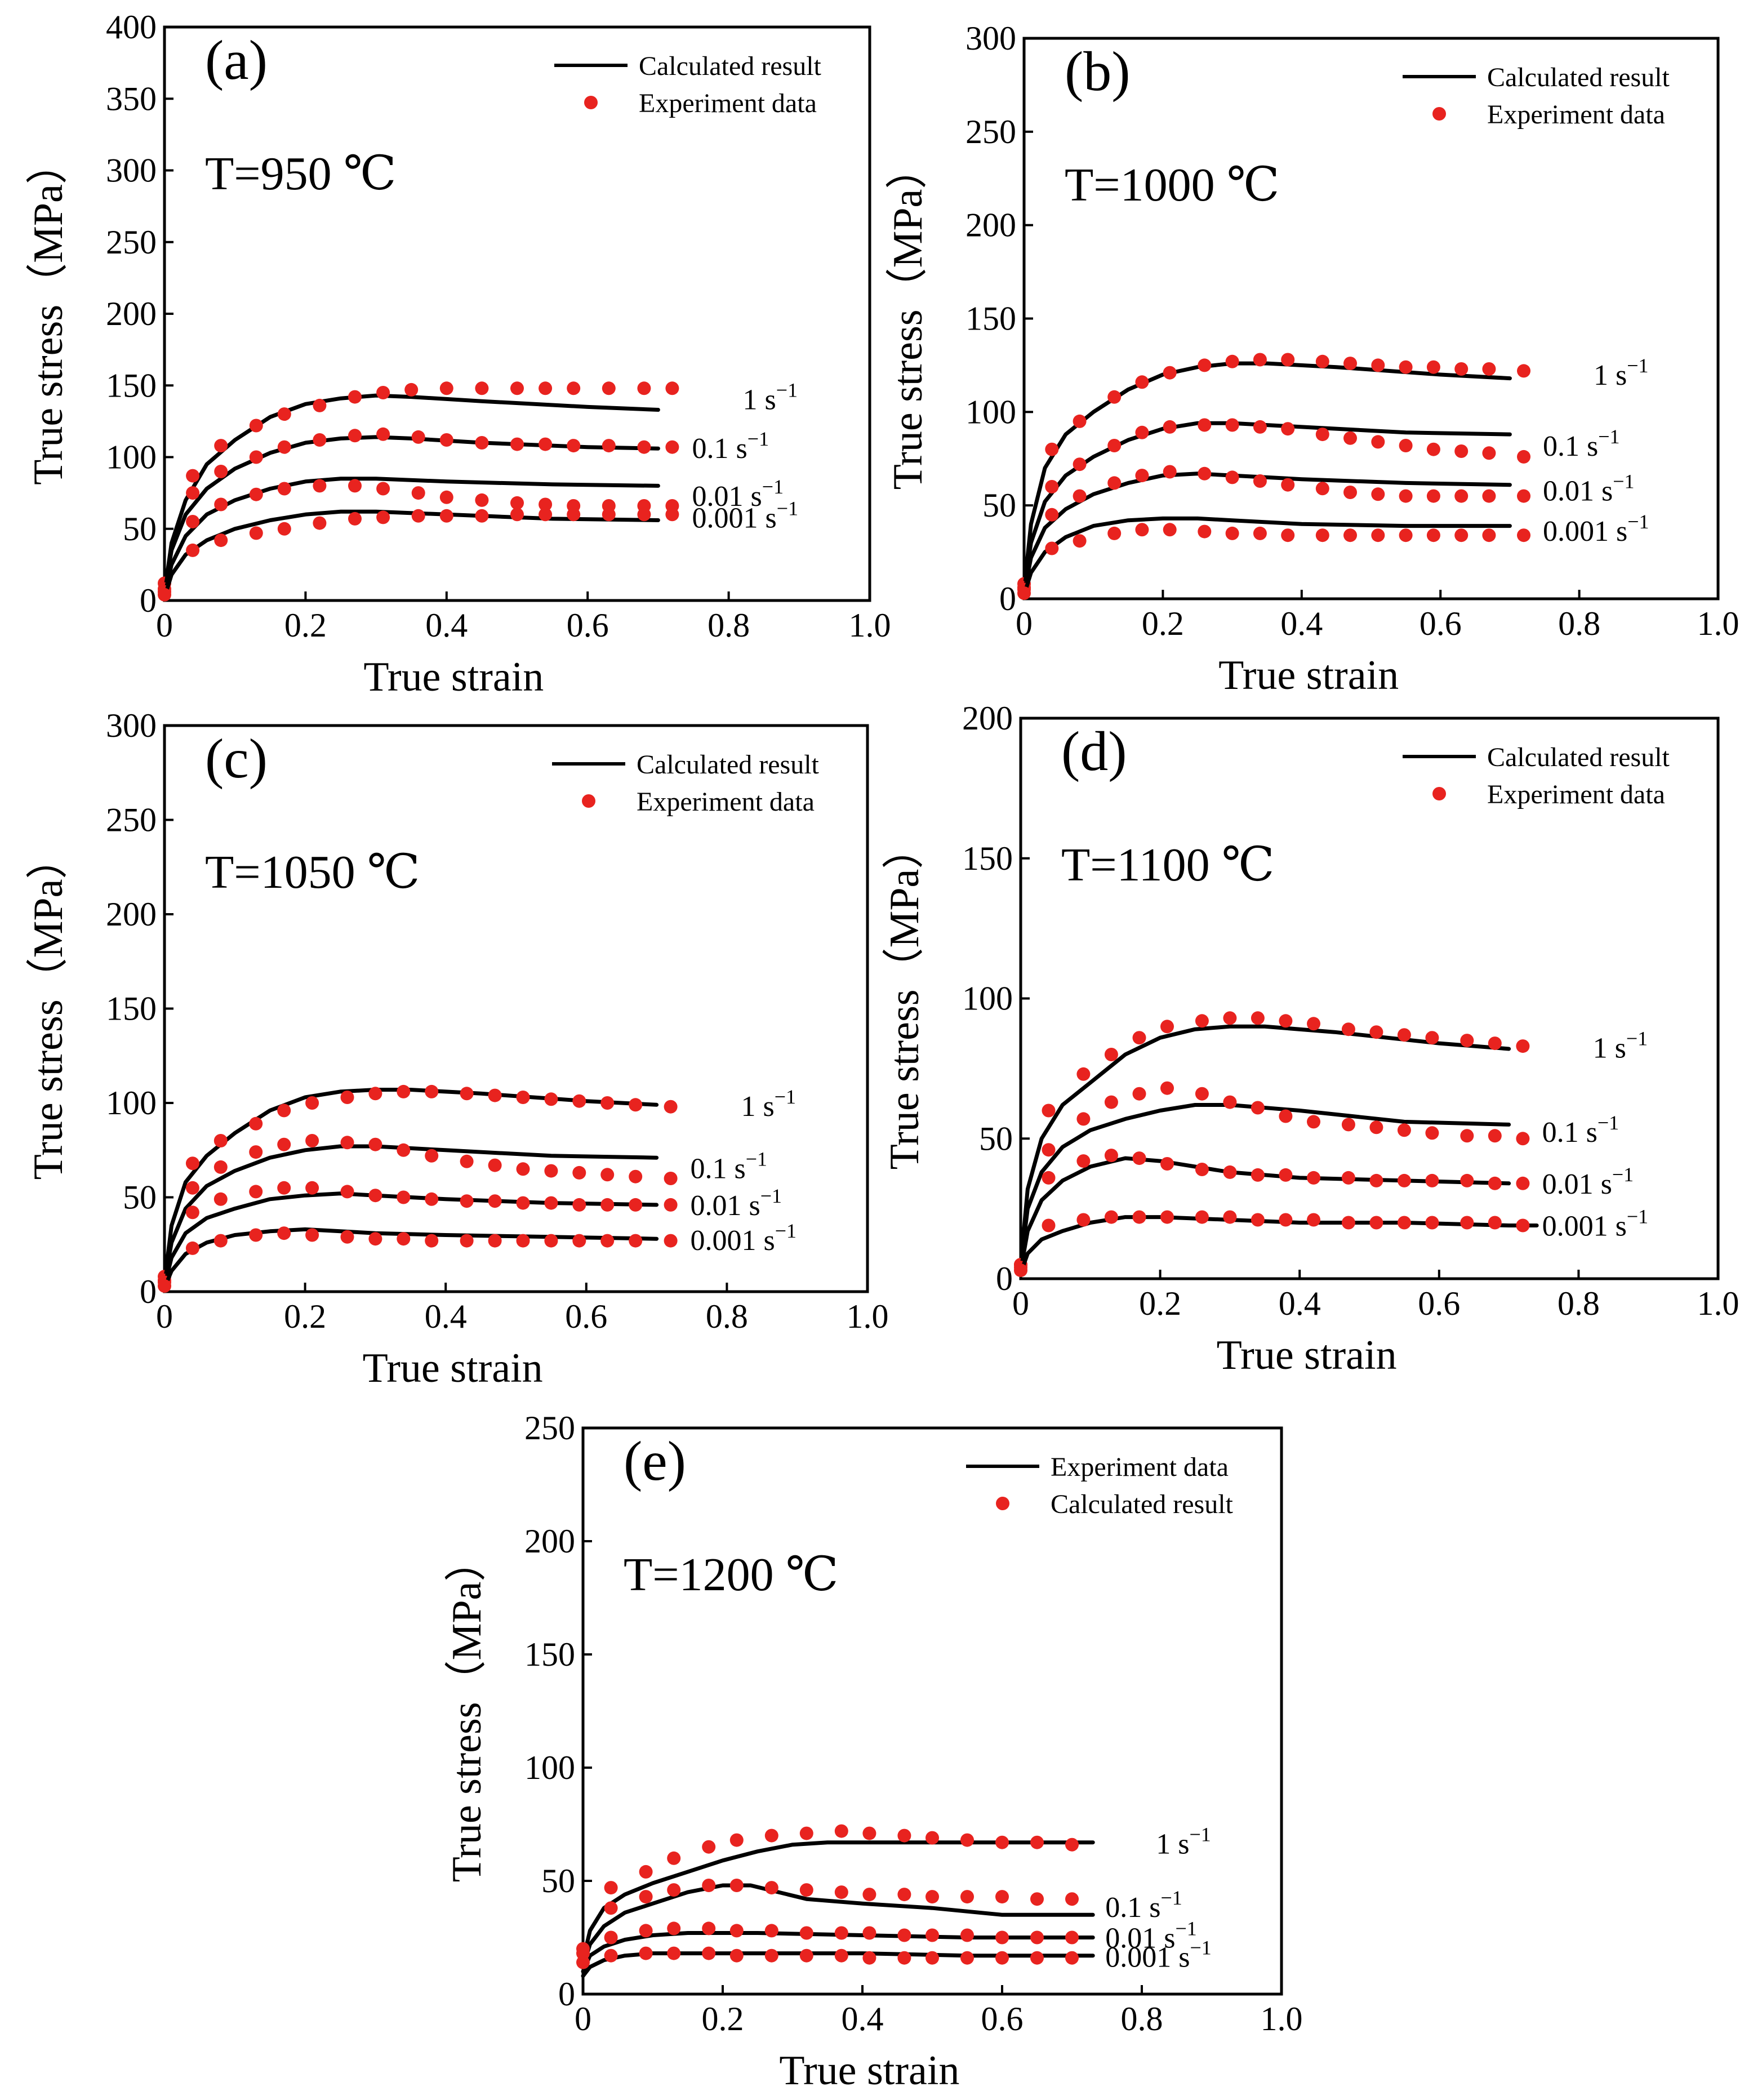 Image resolution: width=1762 pixels, height=2100 pixels. What do you see at coordinates (1168, 865) in the screenshot?
I see `temperature-label: T=1100 ℃` at bounding box center [1168, 865].